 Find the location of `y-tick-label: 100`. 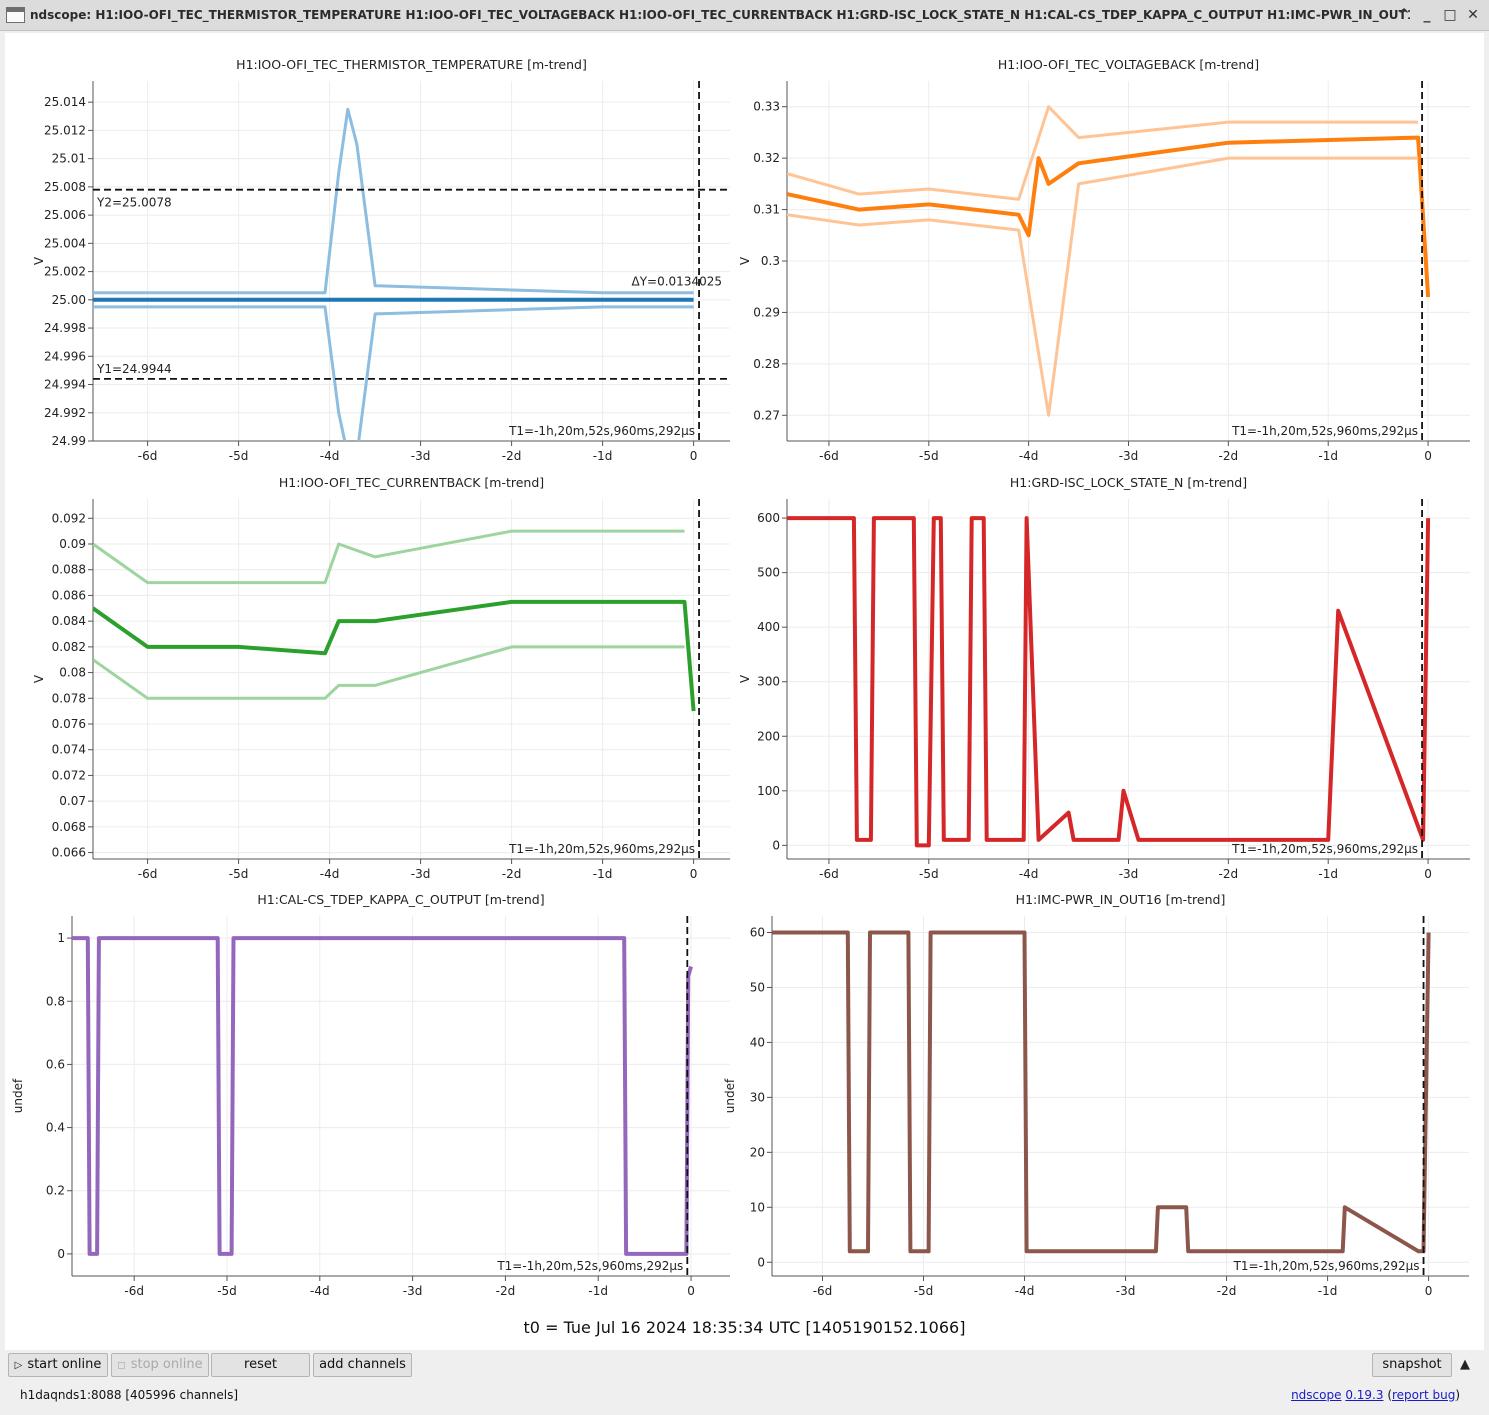

y-tick-label: 100 is located at coordinates (768, 791).